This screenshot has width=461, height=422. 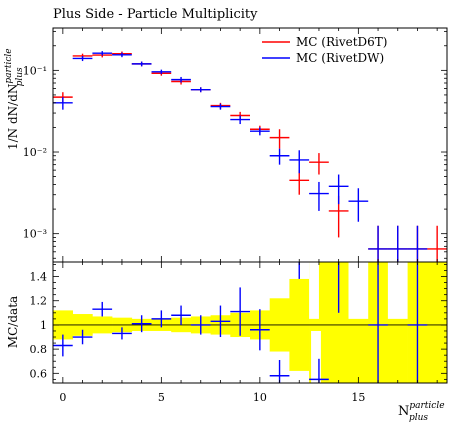 What do you see at coordinates (341, 42) in the screenshot?
I see `legend-label: MC (RivetD6T)` at bounding box center [341, 42].